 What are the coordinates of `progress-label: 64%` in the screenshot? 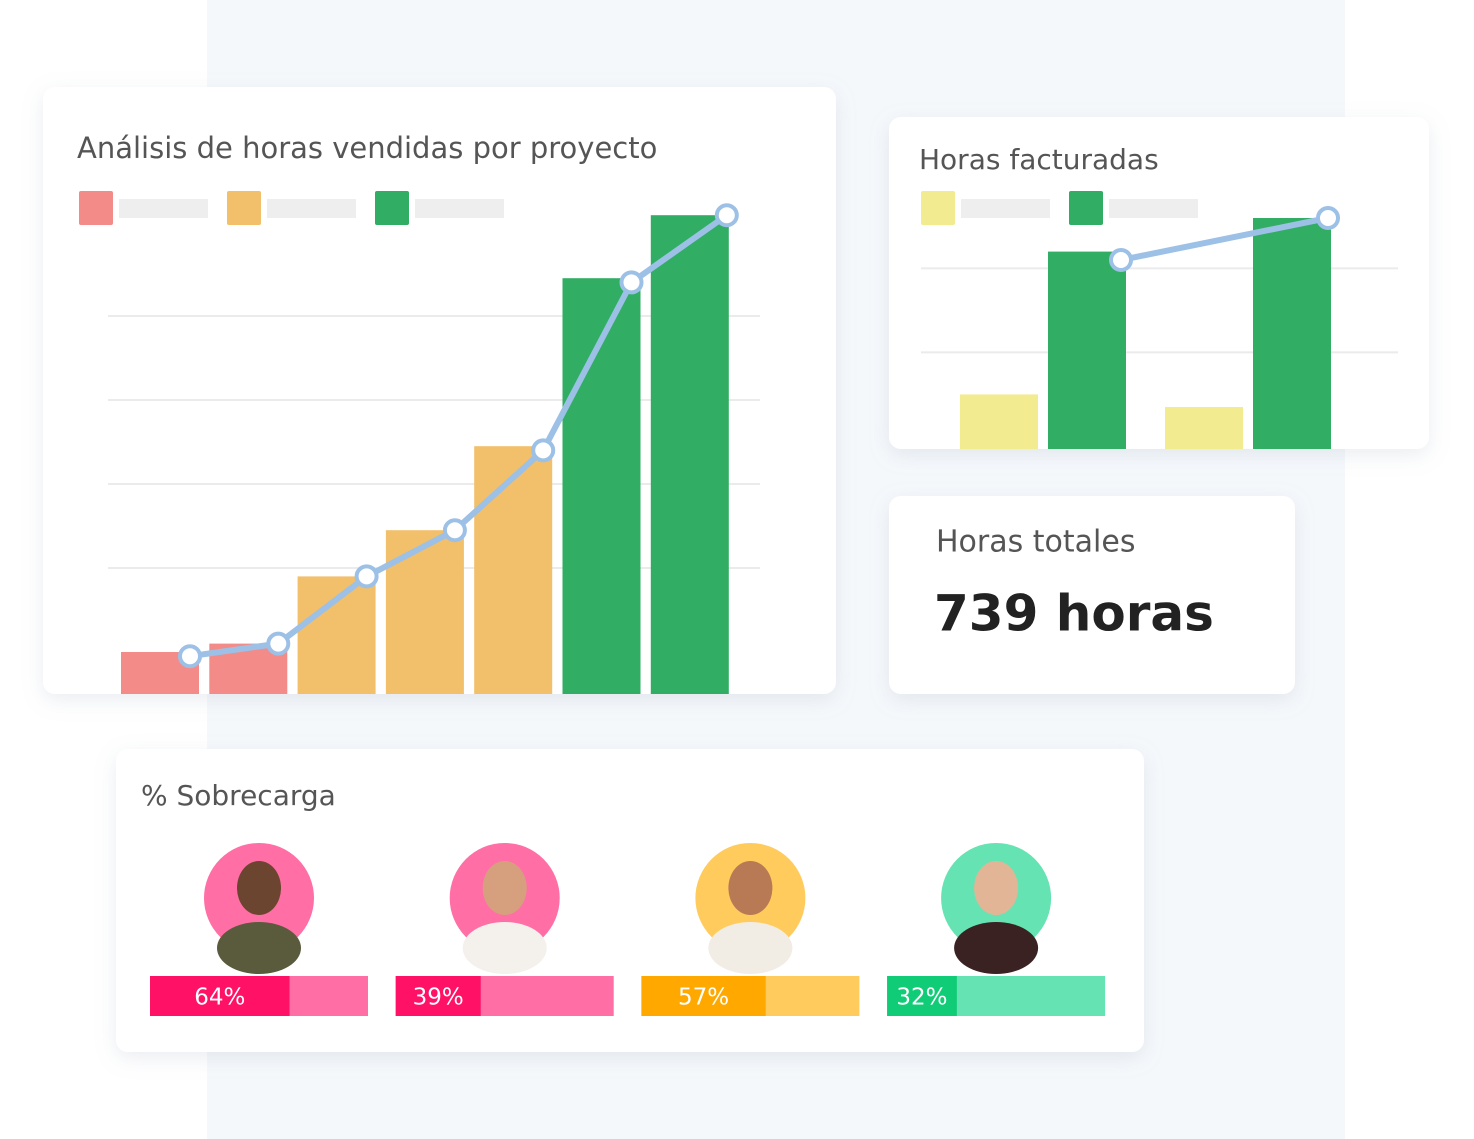 It's located at (219, 998).